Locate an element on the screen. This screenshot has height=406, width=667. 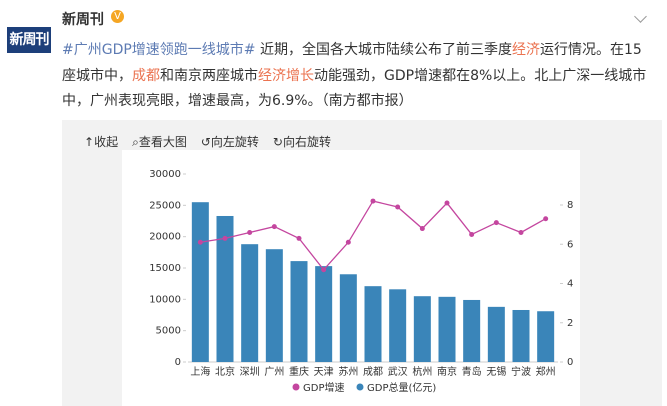
x-tick-label: 广州 is located at coordinates (274, 372).